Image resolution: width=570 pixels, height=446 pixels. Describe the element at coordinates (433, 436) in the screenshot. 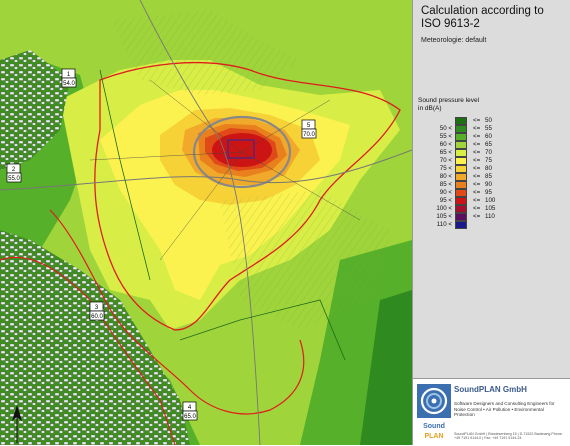

I see `svg-text: PLAN` at that location.